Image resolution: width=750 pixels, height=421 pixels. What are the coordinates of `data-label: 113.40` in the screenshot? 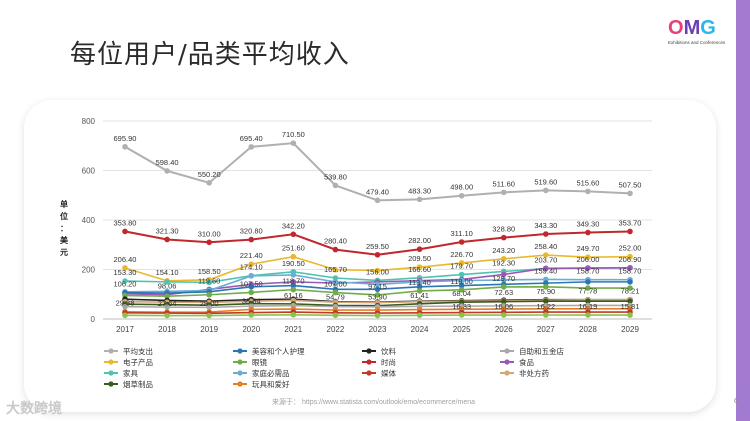 It's located at (419, 282).